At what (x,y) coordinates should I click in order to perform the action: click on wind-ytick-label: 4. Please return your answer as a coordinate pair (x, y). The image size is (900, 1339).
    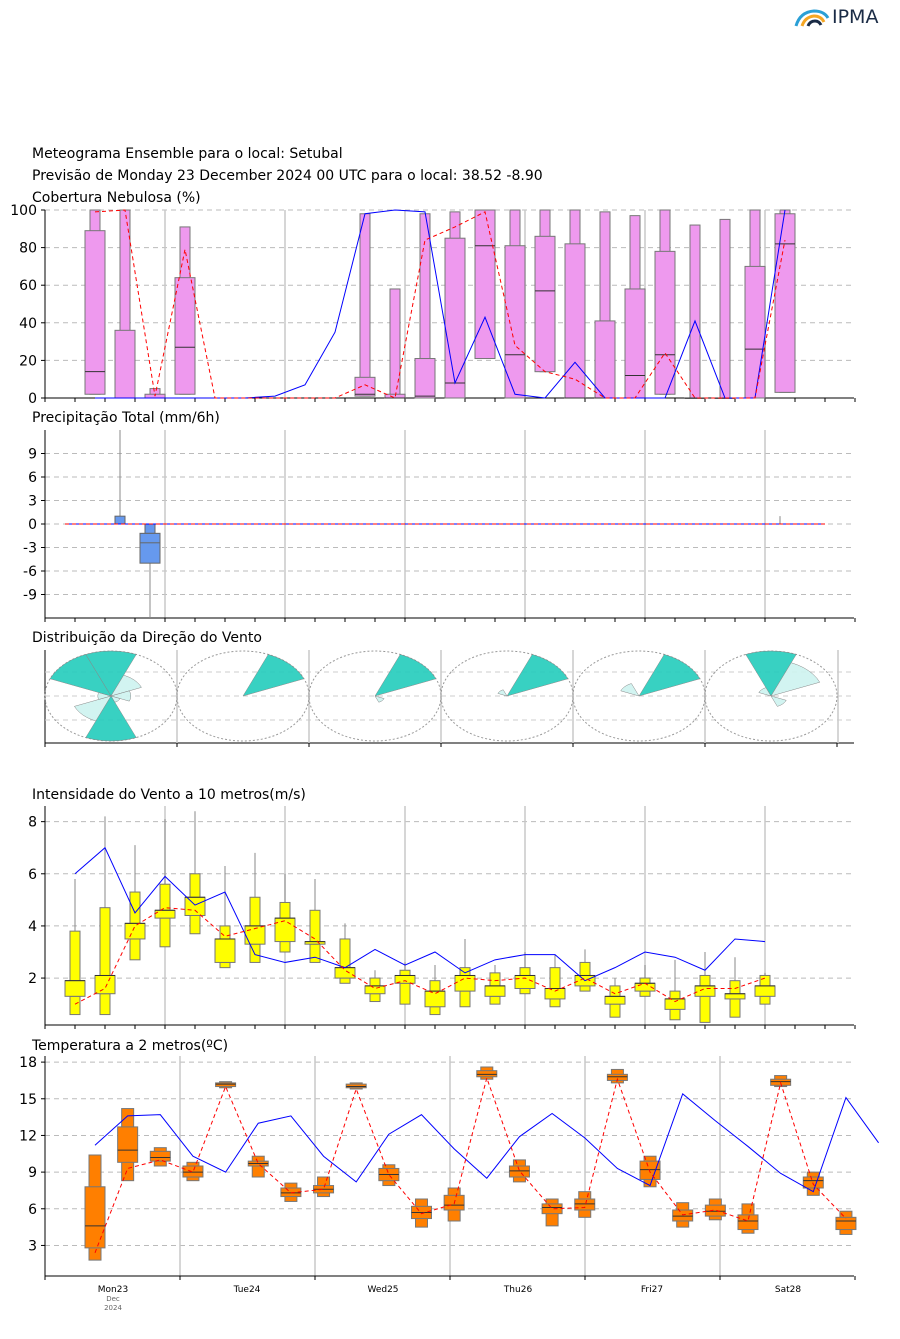
    Looking at the image, I should click on (32, 927).